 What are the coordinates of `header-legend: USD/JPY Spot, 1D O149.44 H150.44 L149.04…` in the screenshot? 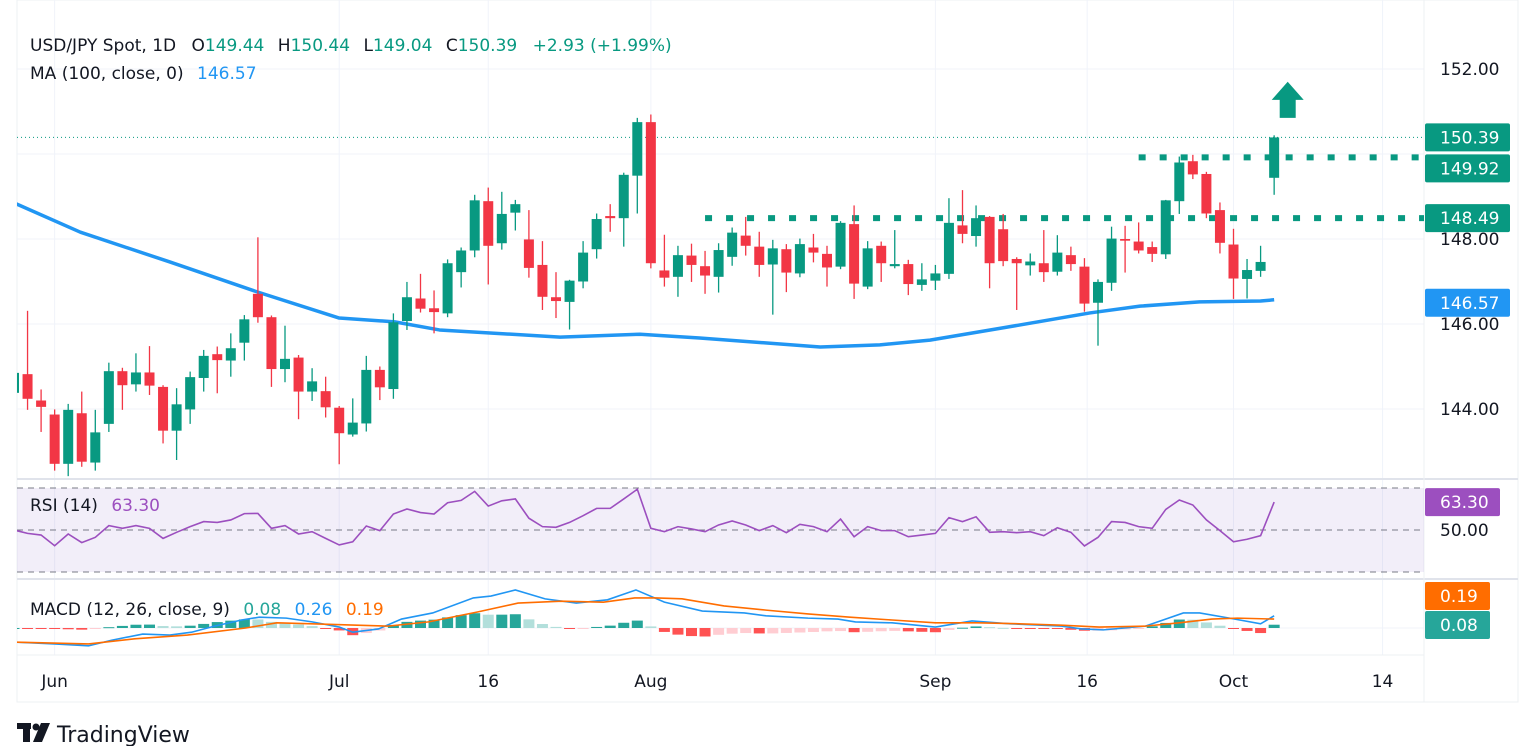 It's located at (351, 46).